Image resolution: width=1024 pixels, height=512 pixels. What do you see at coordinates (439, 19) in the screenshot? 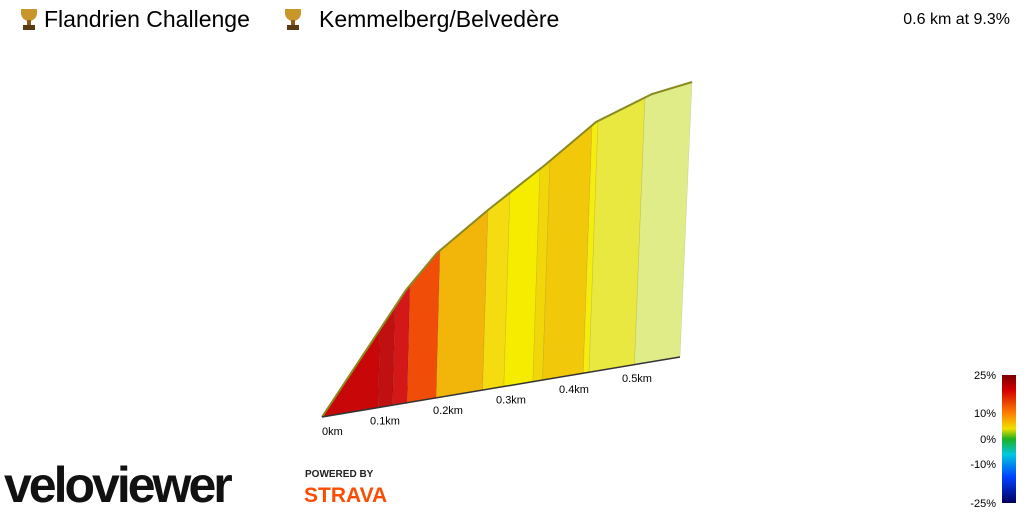
I see `segment-name: Kemmelberg/Belvedère` at bounding box center [439, 19].